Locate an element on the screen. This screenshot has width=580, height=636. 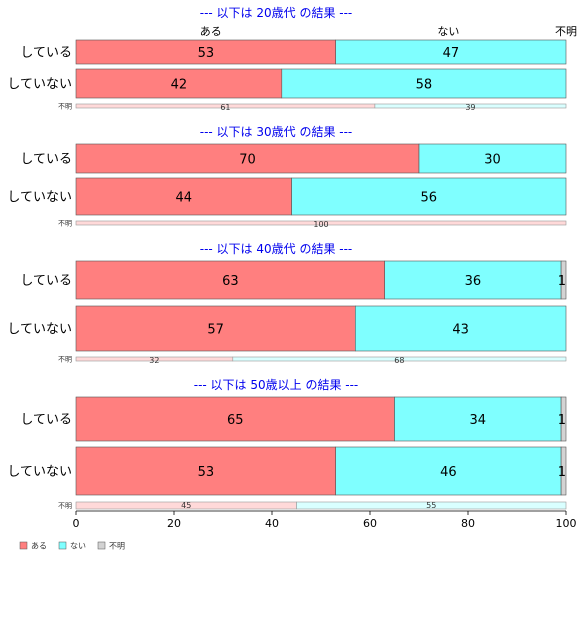
data-label: 39 is located at coordinates (470, 107).